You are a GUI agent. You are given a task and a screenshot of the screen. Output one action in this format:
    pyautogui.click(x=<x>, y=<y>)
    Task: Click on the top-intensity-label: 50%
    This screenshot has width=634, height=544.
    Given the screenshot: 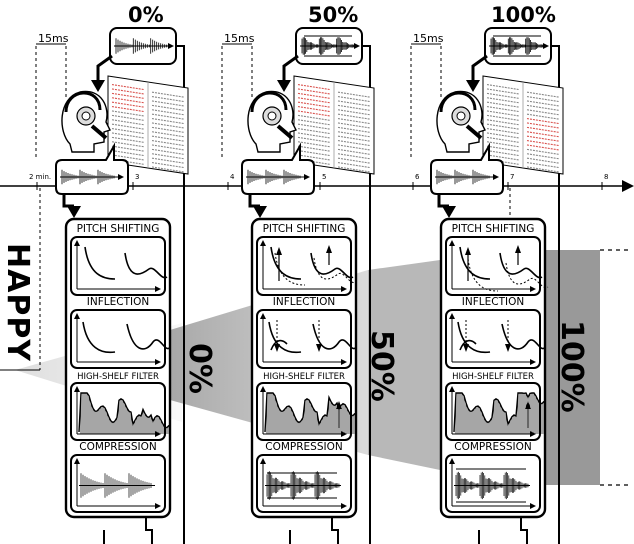 What is the action you would take?
    pyautogui.click(x=333, y=15)
    